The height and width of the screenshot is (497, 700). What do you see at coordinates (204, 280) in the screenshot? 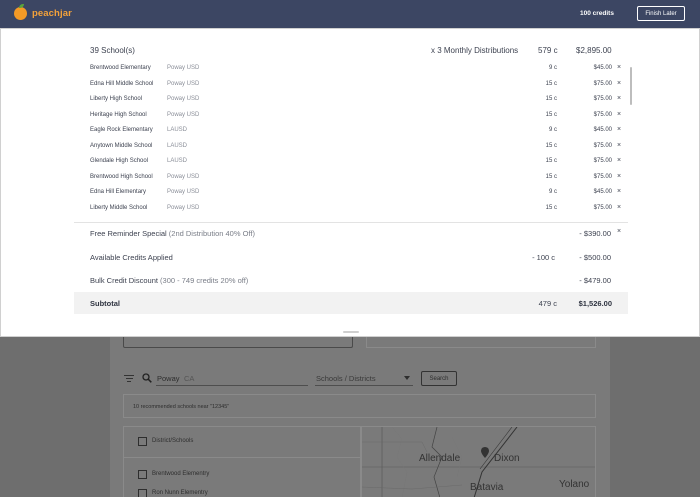
I see `bulk-discount-note: (300 - 749 credits 20% off)` at bounding box center [204, 280].